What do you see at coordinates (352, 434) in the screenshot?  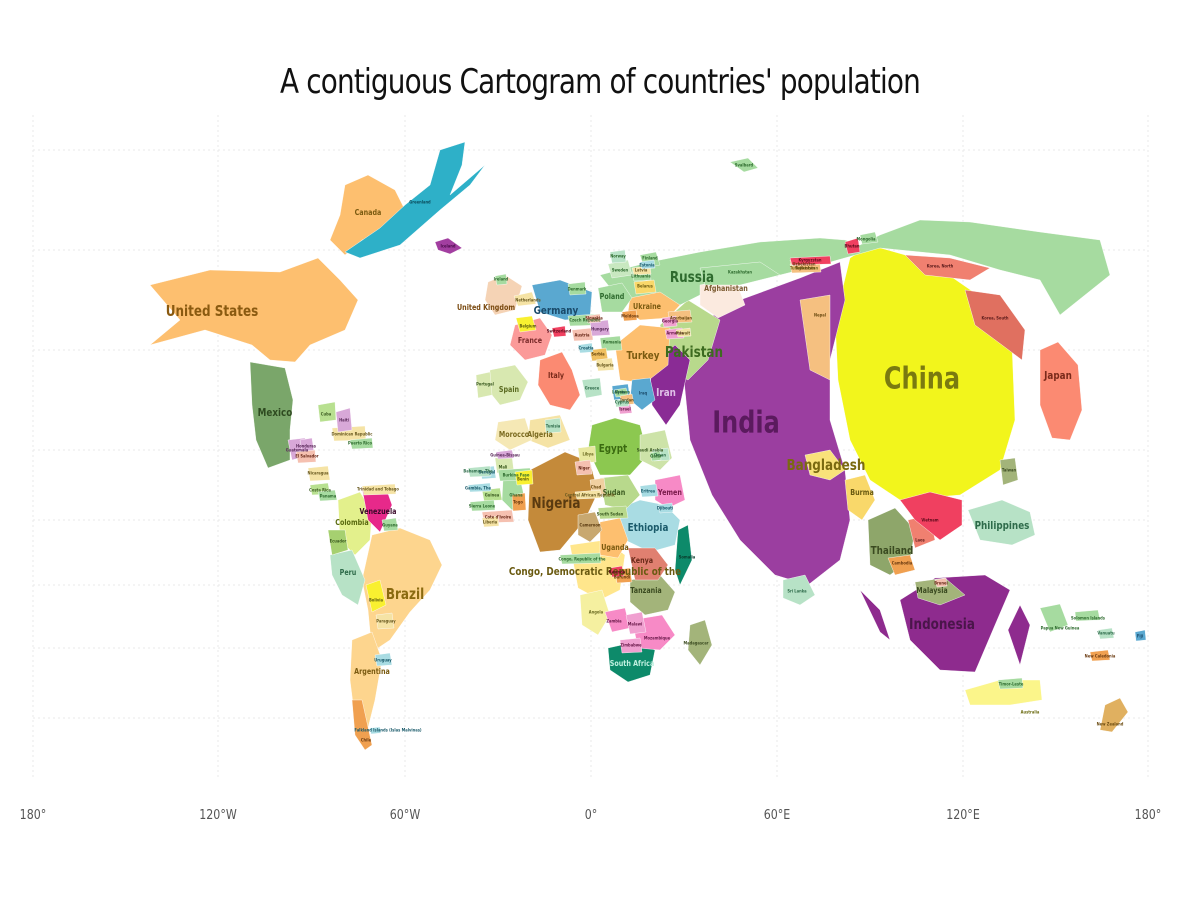 I see `country-label-dominican-republic: Dominican Republic` at bounding box center [352, 434].